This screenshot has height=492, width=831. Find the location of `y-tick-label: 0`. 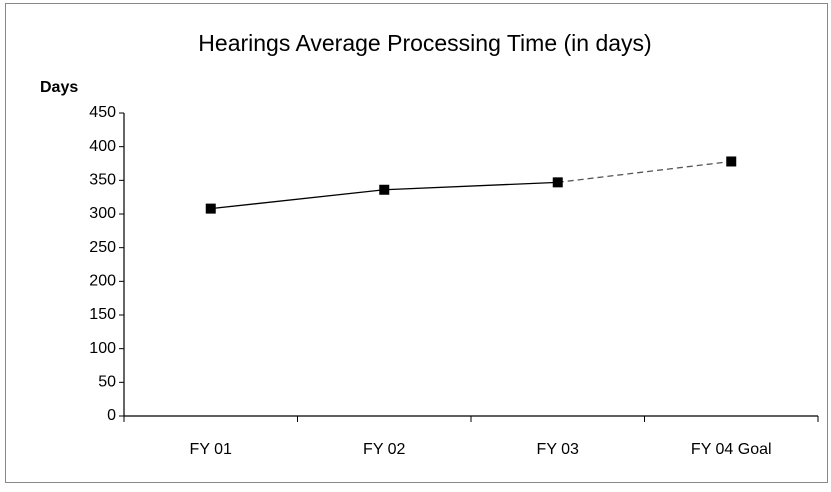

y-tick-label: 0 is located at coordinates (111, 415).